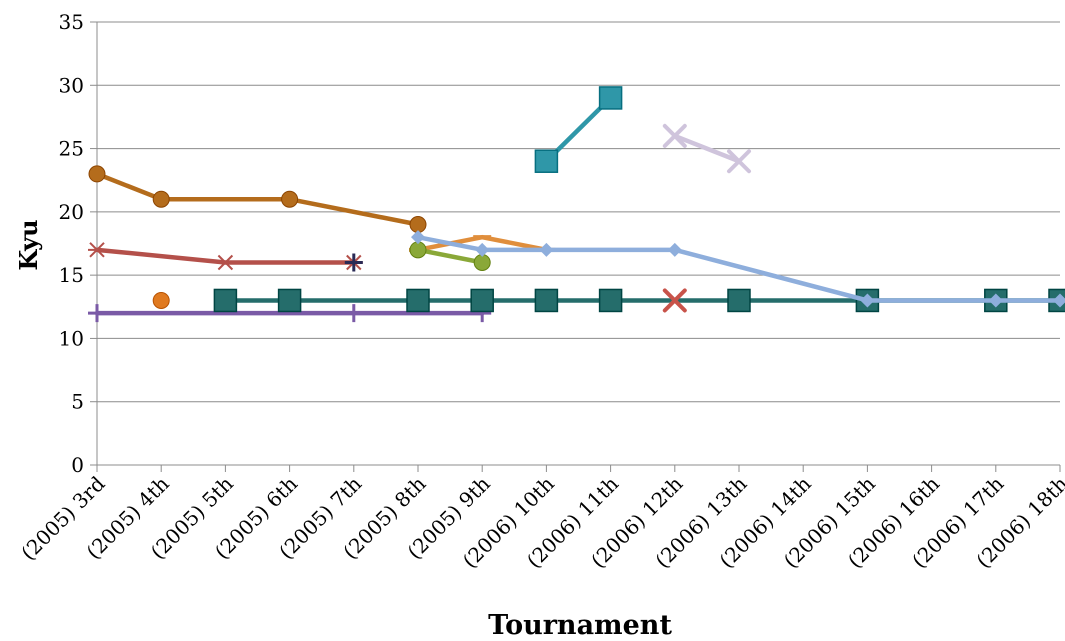 The image size is (1065, 641). I want to click on y-tick-label: 30, so click(71, 85).